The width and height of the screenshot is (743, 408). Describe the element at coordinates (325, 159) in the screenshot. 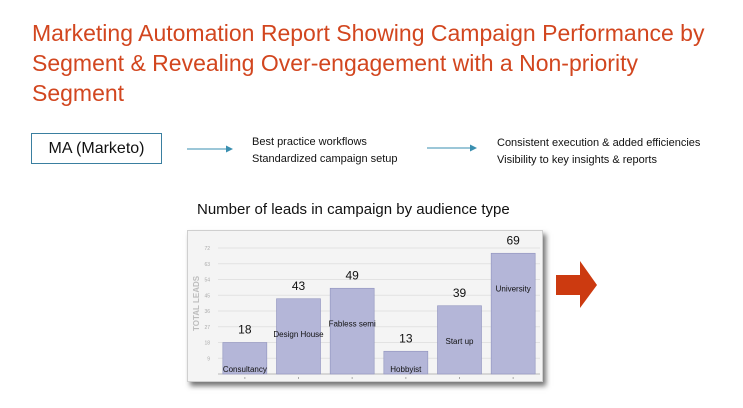

I see `middle-benefit-2: Standardized campaign setup` at that location.